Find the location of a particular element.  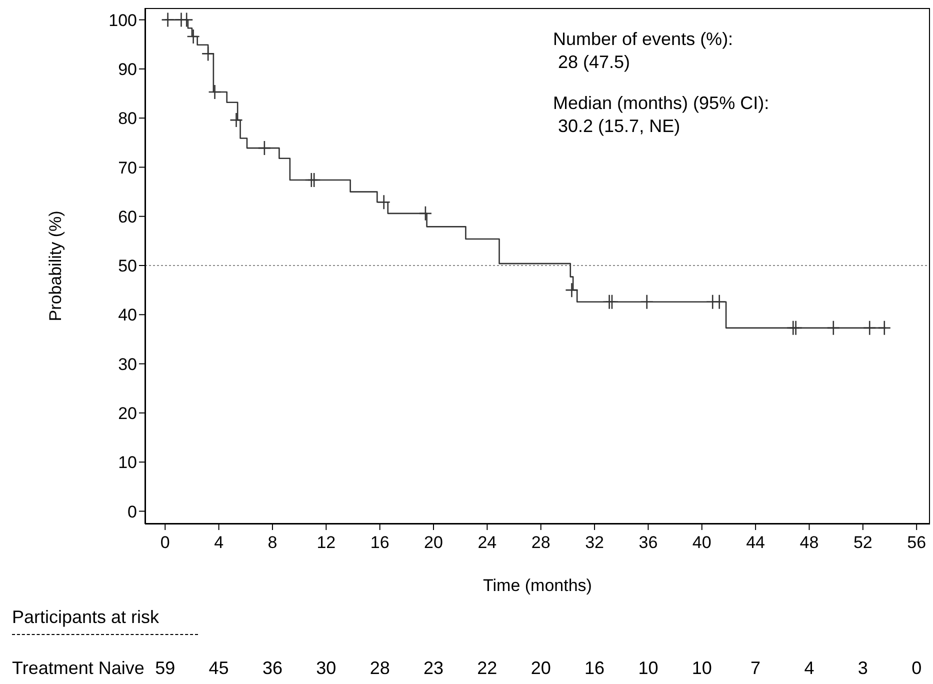

y-tick-label: 10 is located at coordinates (127, 462).